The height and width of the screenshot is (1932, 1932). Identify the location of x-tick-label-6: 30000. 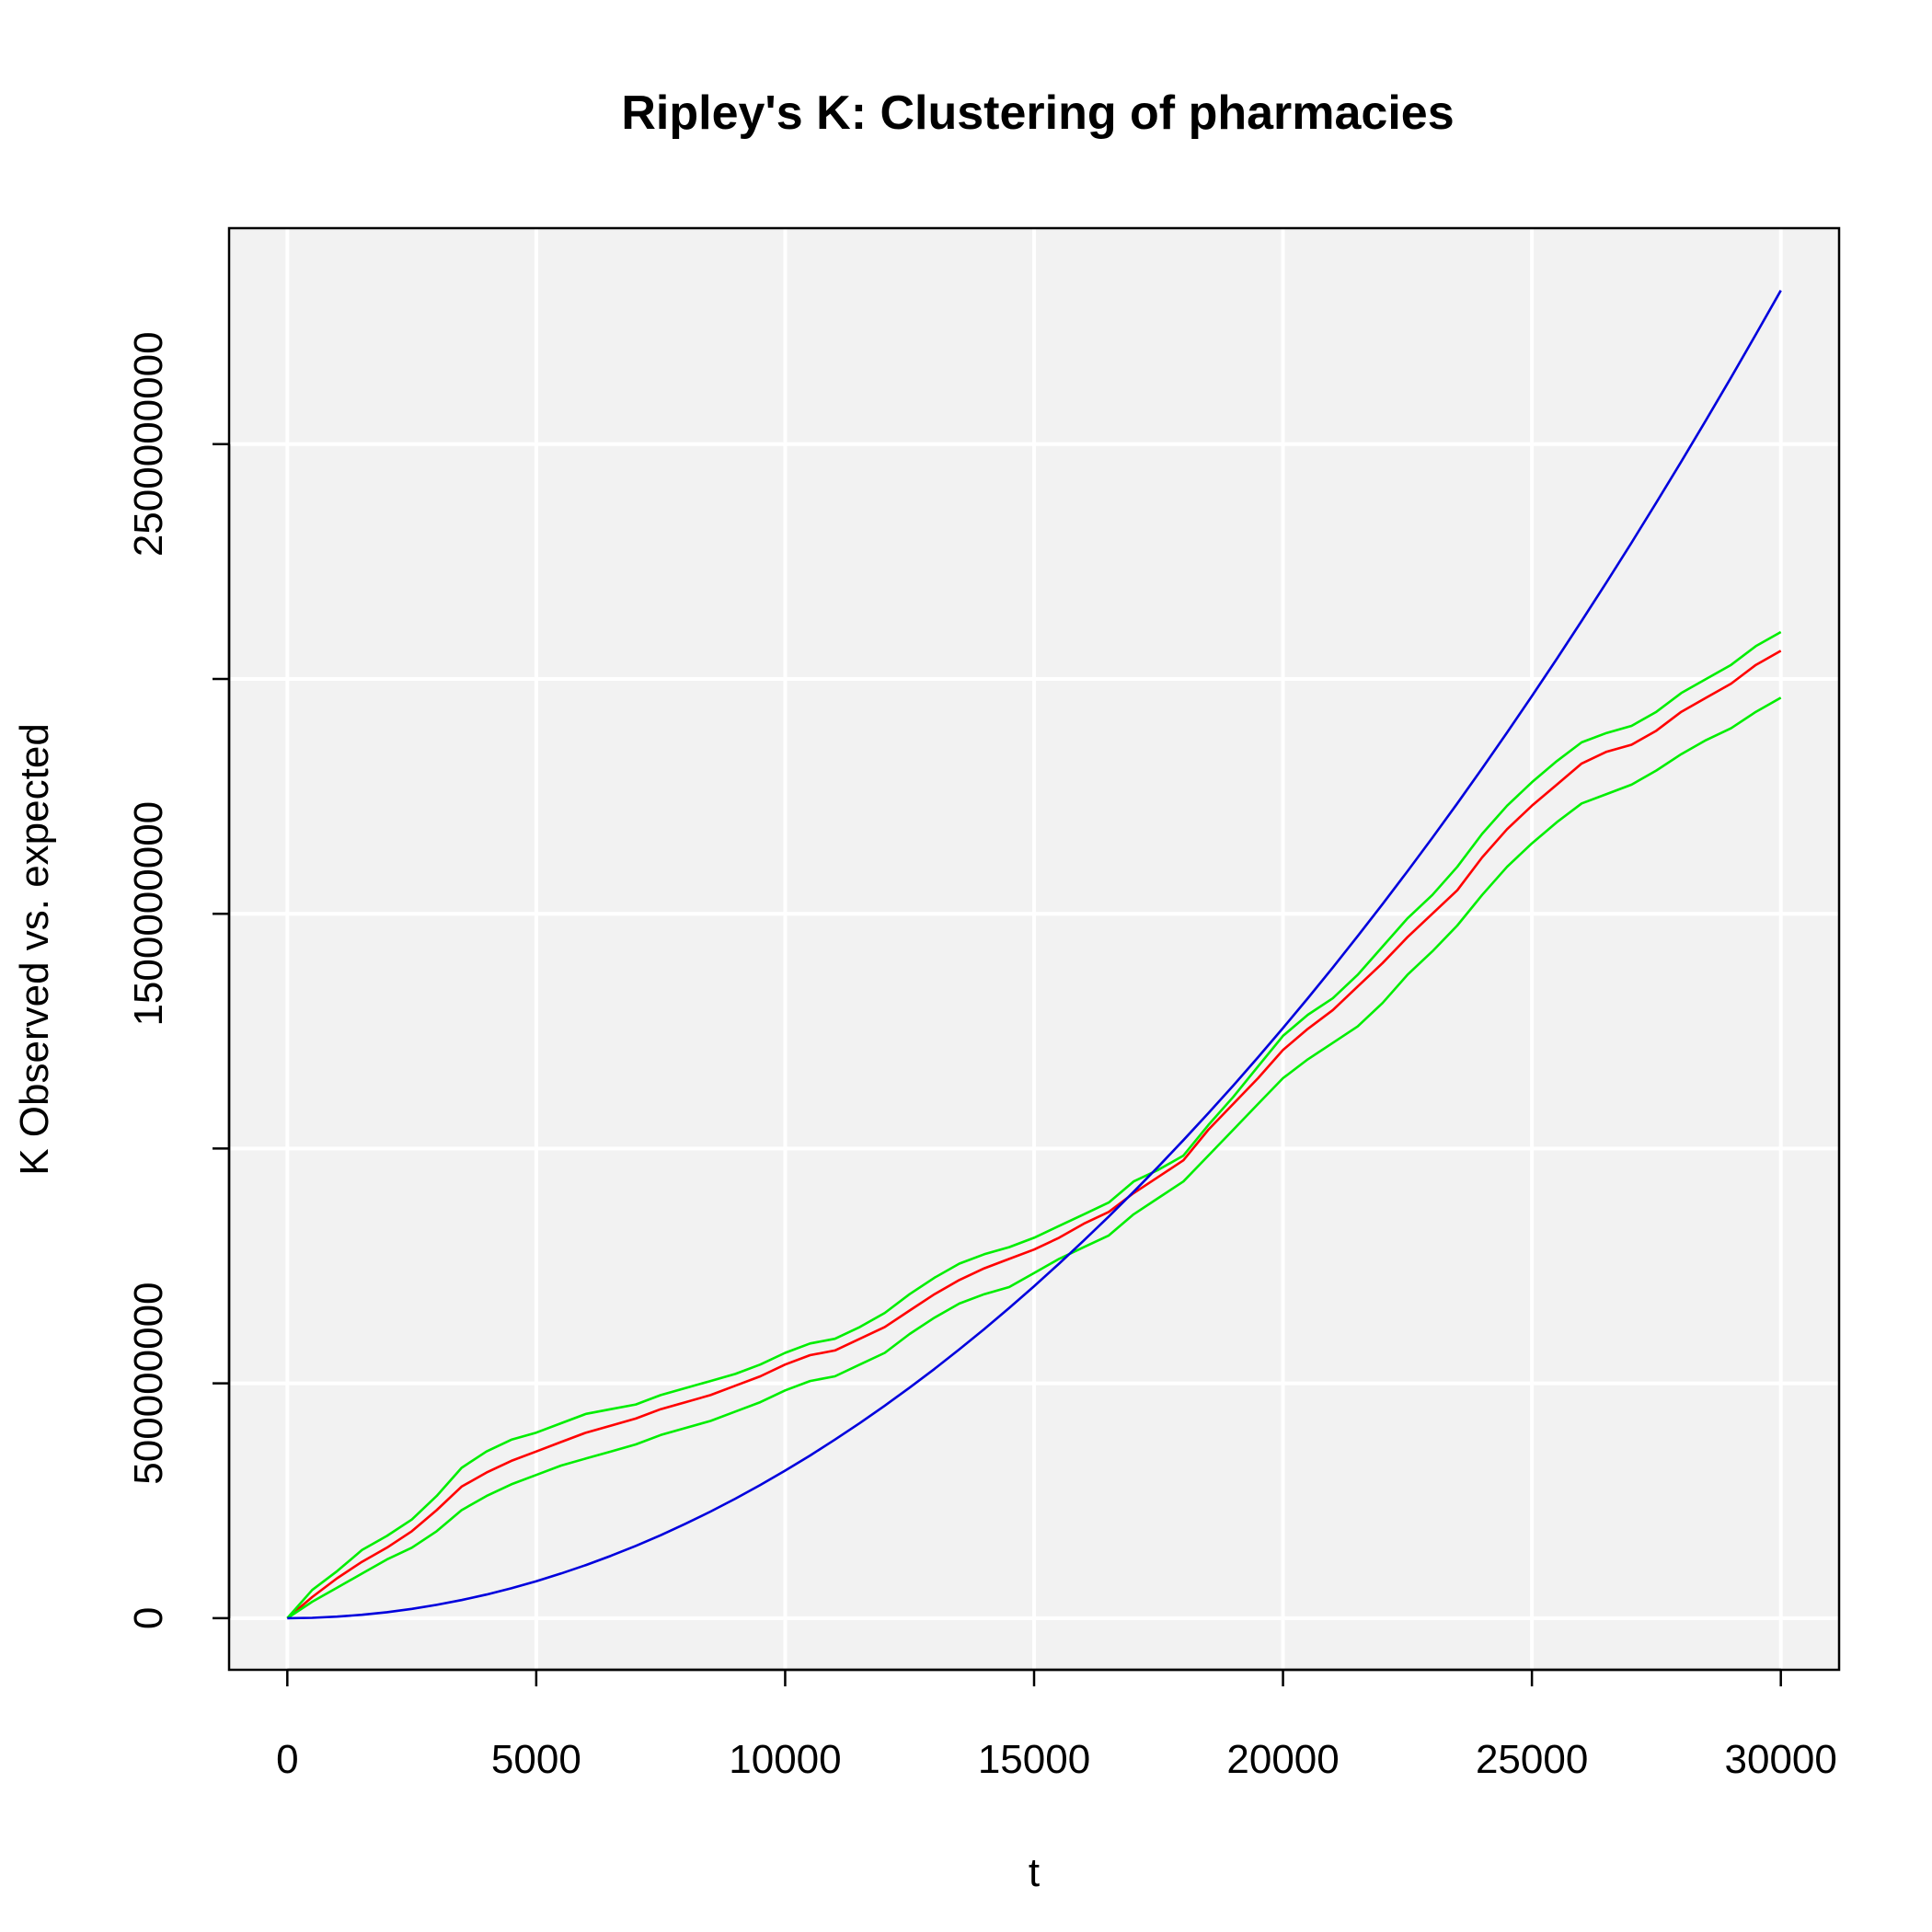
(1781, 1759).